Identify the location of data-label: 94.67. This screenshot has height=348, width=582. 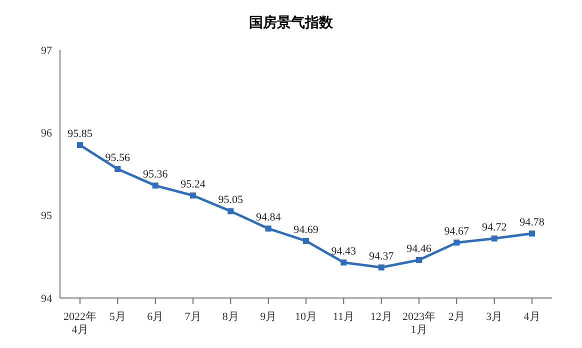
(457, 232).